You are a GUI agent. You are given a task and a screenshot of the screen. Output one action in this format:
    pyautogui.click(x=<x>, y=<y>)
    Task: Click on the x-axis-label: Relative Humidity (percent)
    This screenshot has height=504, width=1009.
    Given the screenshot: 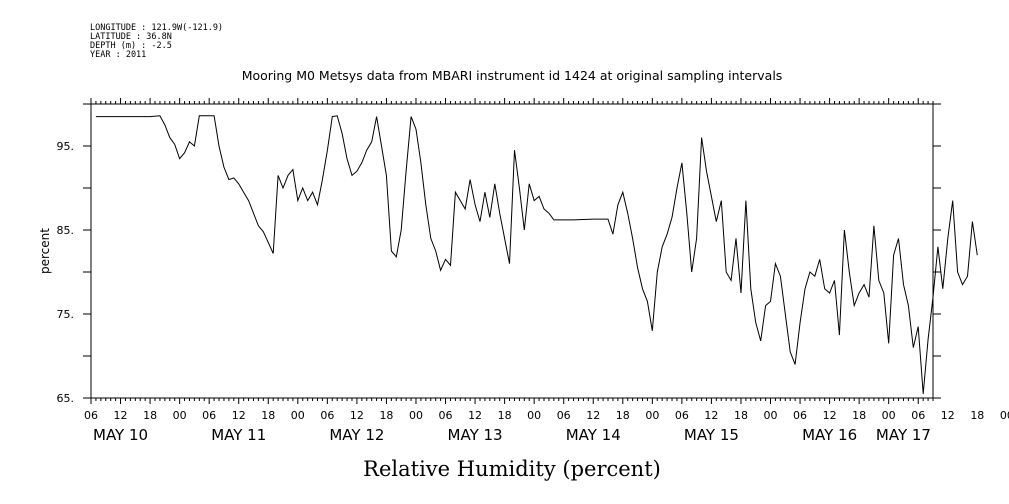 What is the action you would take?
    pyautogui.click(x=512, y=469)
    